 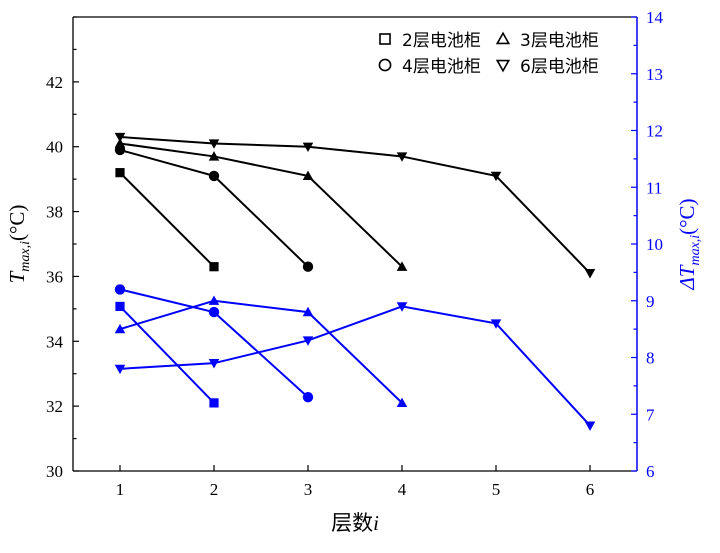 What do you see at coordinates (650, 471) in the screenshot?
I see `right-y-tick-label: 6` at bounding box center [650, 471].